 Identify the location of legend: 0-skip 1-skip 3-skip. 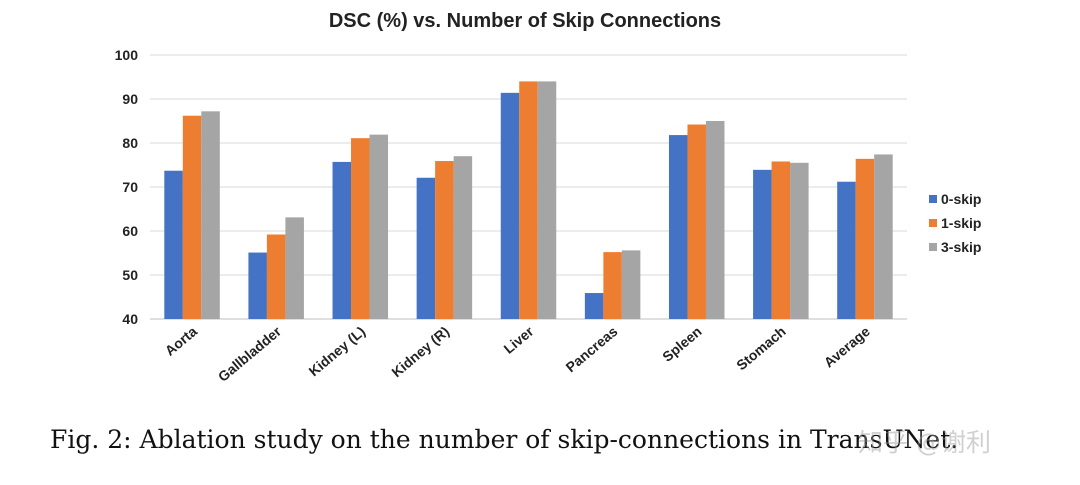
(955, 223).